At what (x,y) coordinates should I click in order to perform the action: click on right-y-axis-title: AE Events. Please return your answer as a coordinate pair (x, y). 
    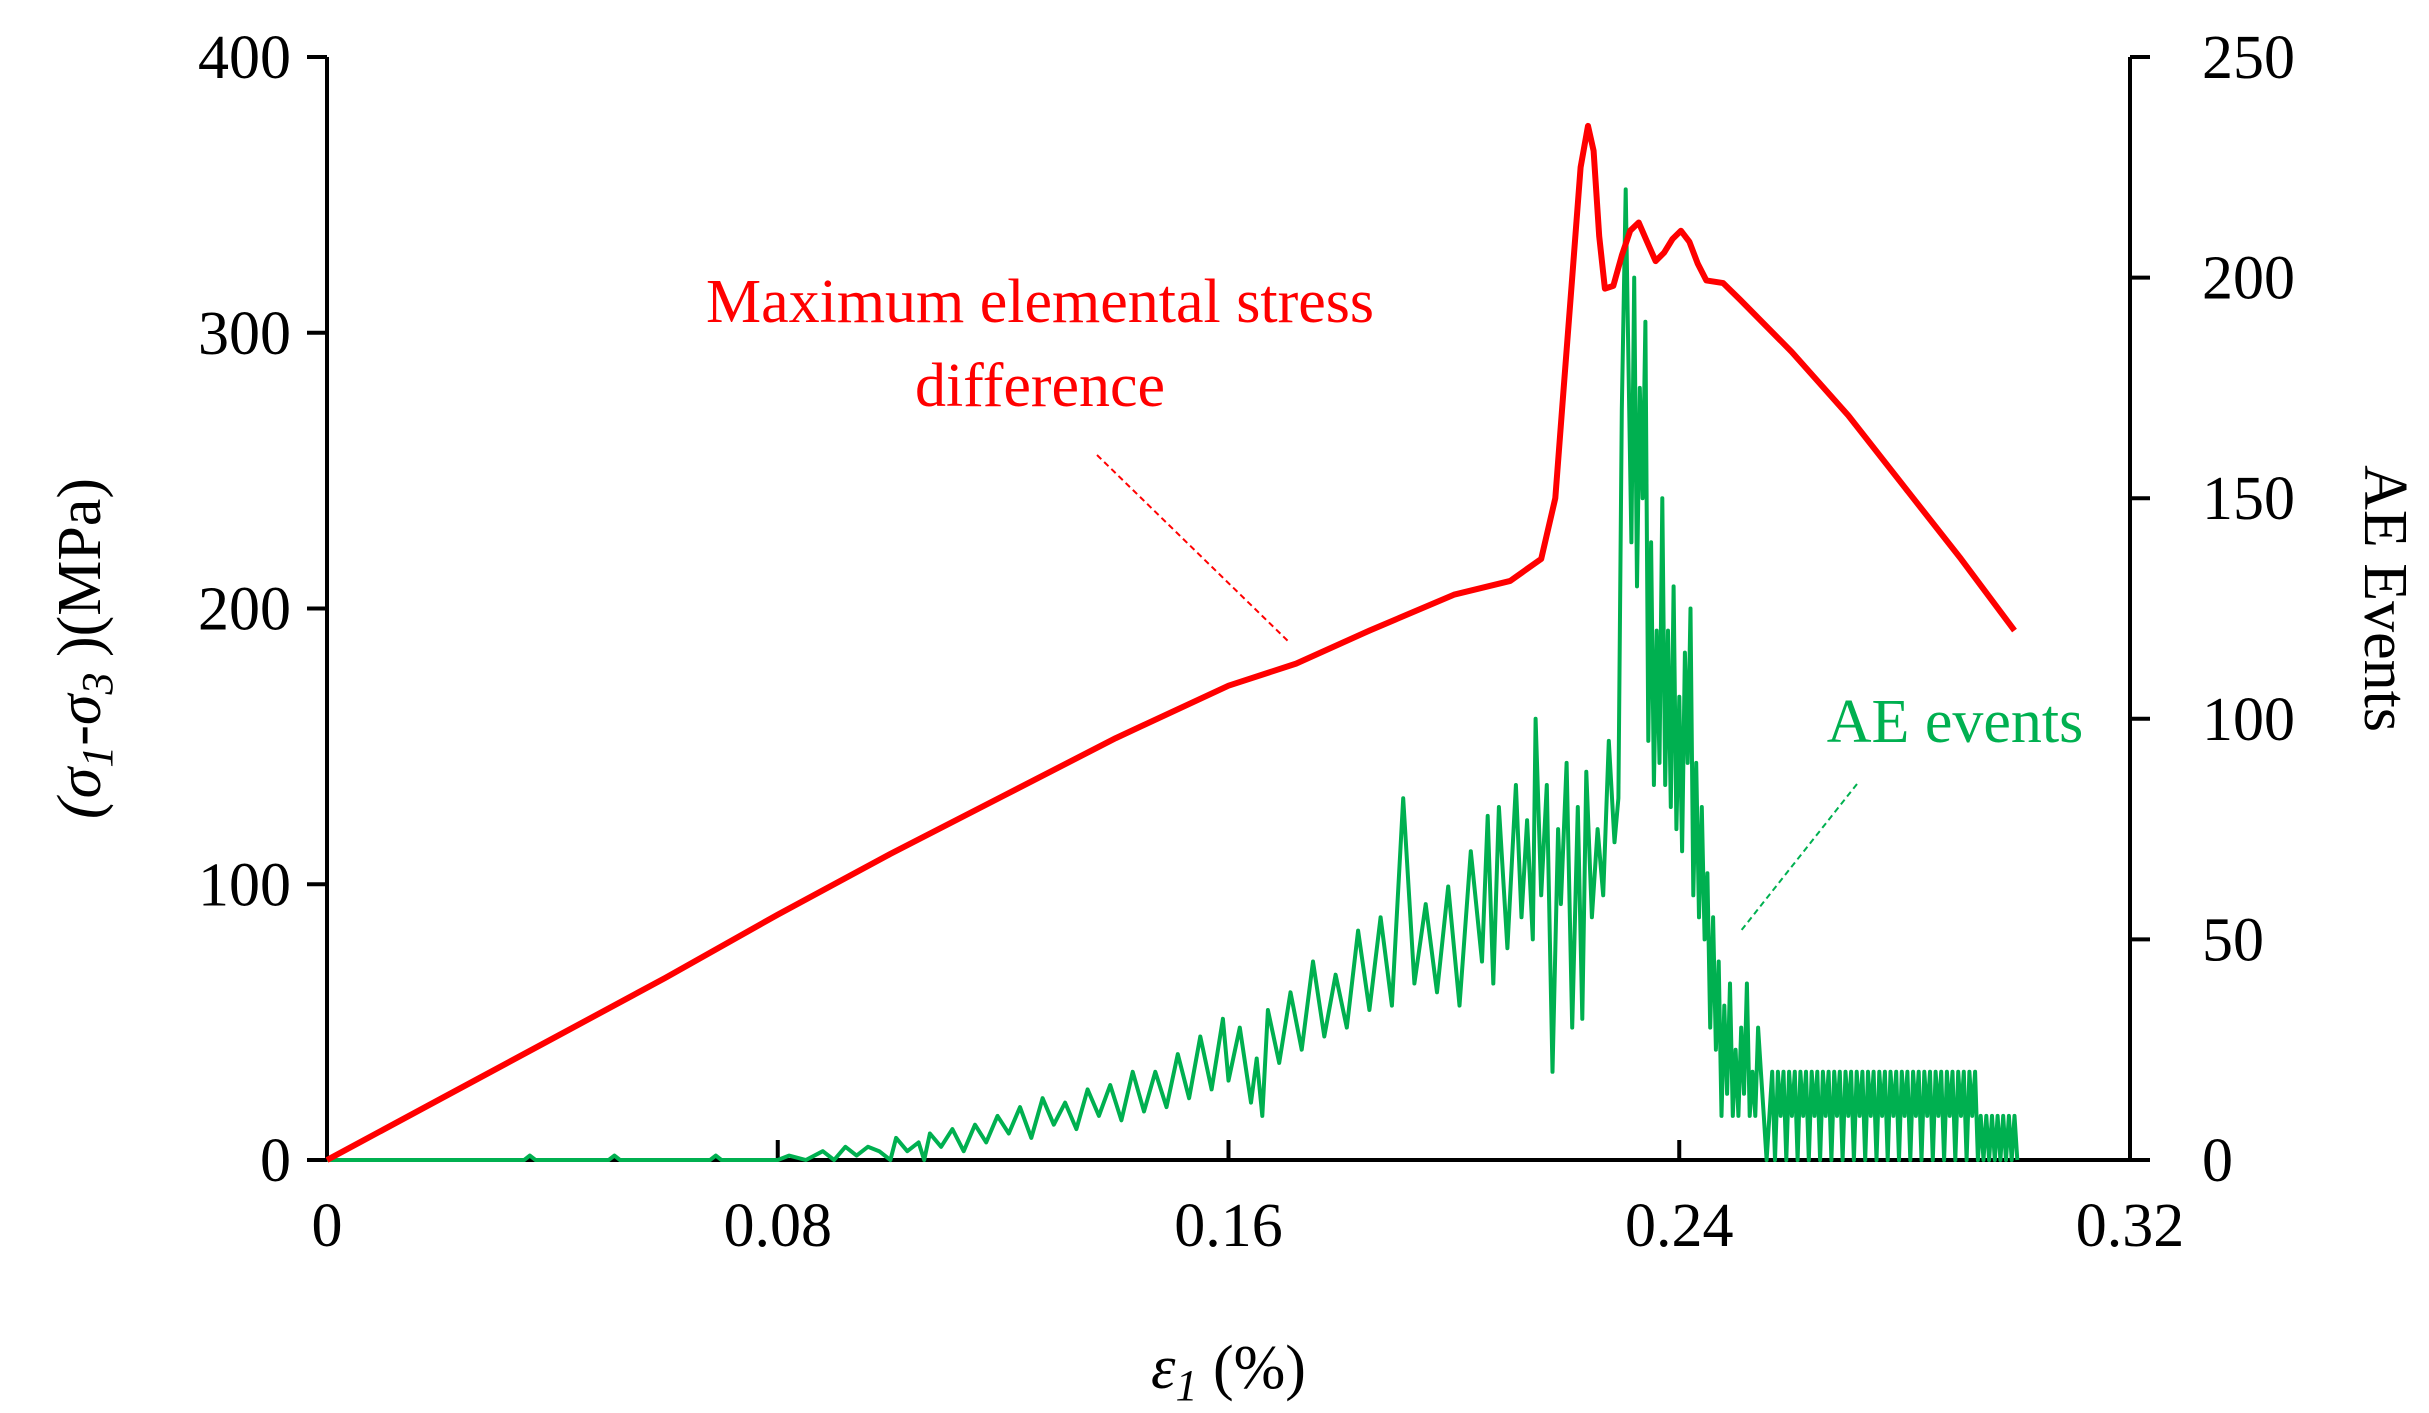
    Looking at the image, I should click on (2385, 598).